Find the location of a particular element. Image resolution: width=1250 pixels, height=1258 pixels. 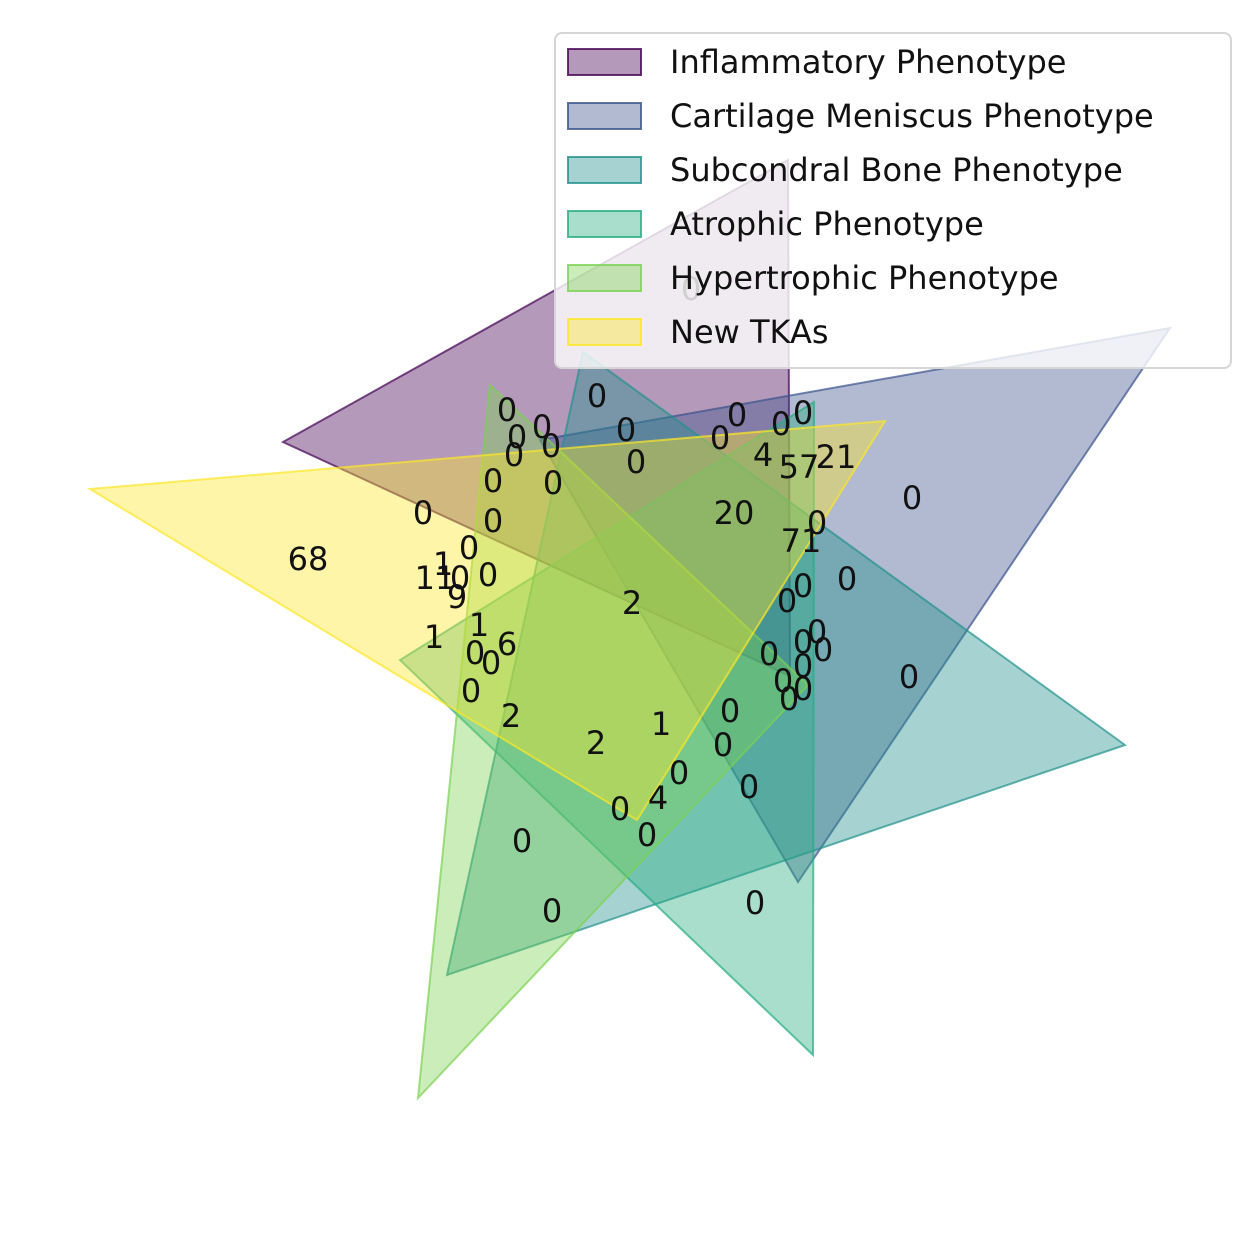

legend-frame is located at coordinates (893, 200).